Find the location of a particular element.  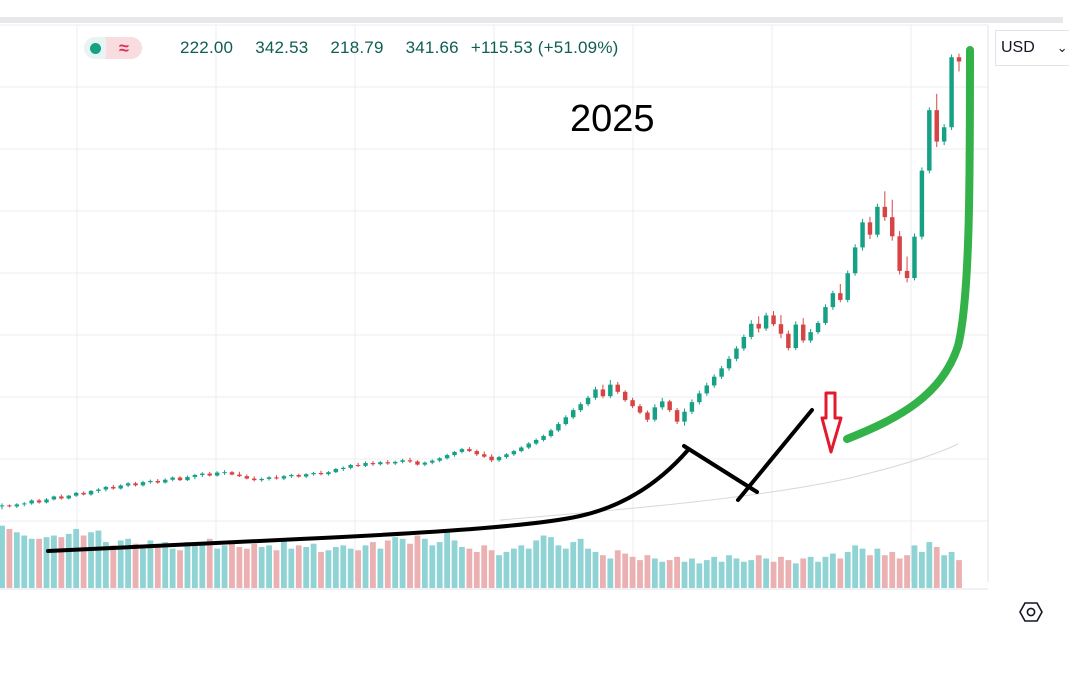

ohlc-open: 222.00 is located at coordinates (207, 47).